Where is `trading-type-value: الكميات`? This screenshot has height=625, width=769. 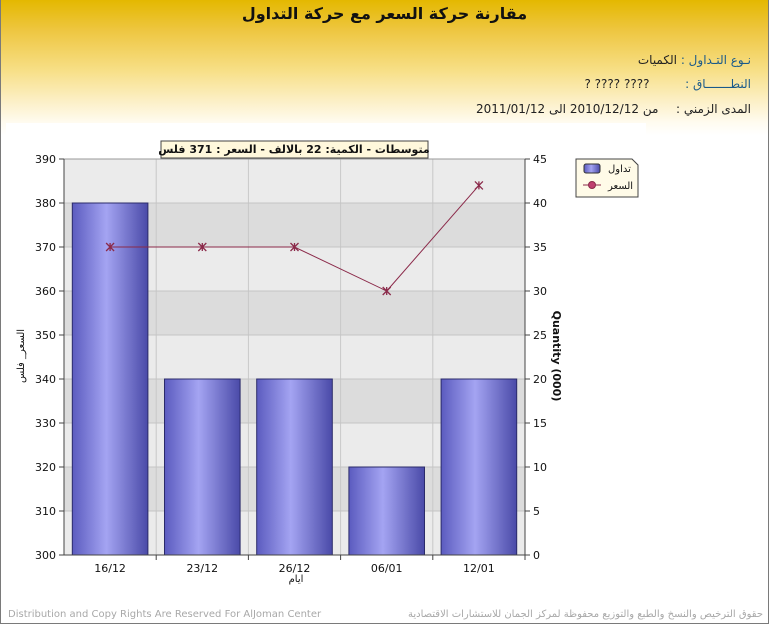 trading-type-value: الكميات is located at coordinates (657, 60).